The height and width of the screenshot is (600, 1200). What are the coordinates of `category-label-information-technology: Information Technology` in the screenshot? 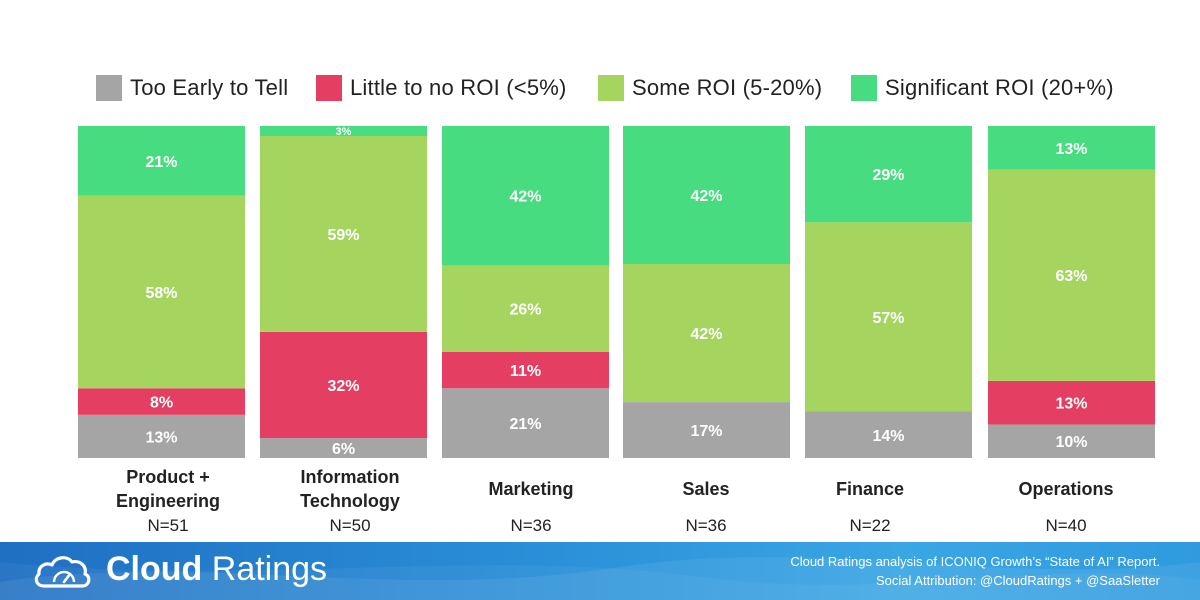 It's located at (350, 489).